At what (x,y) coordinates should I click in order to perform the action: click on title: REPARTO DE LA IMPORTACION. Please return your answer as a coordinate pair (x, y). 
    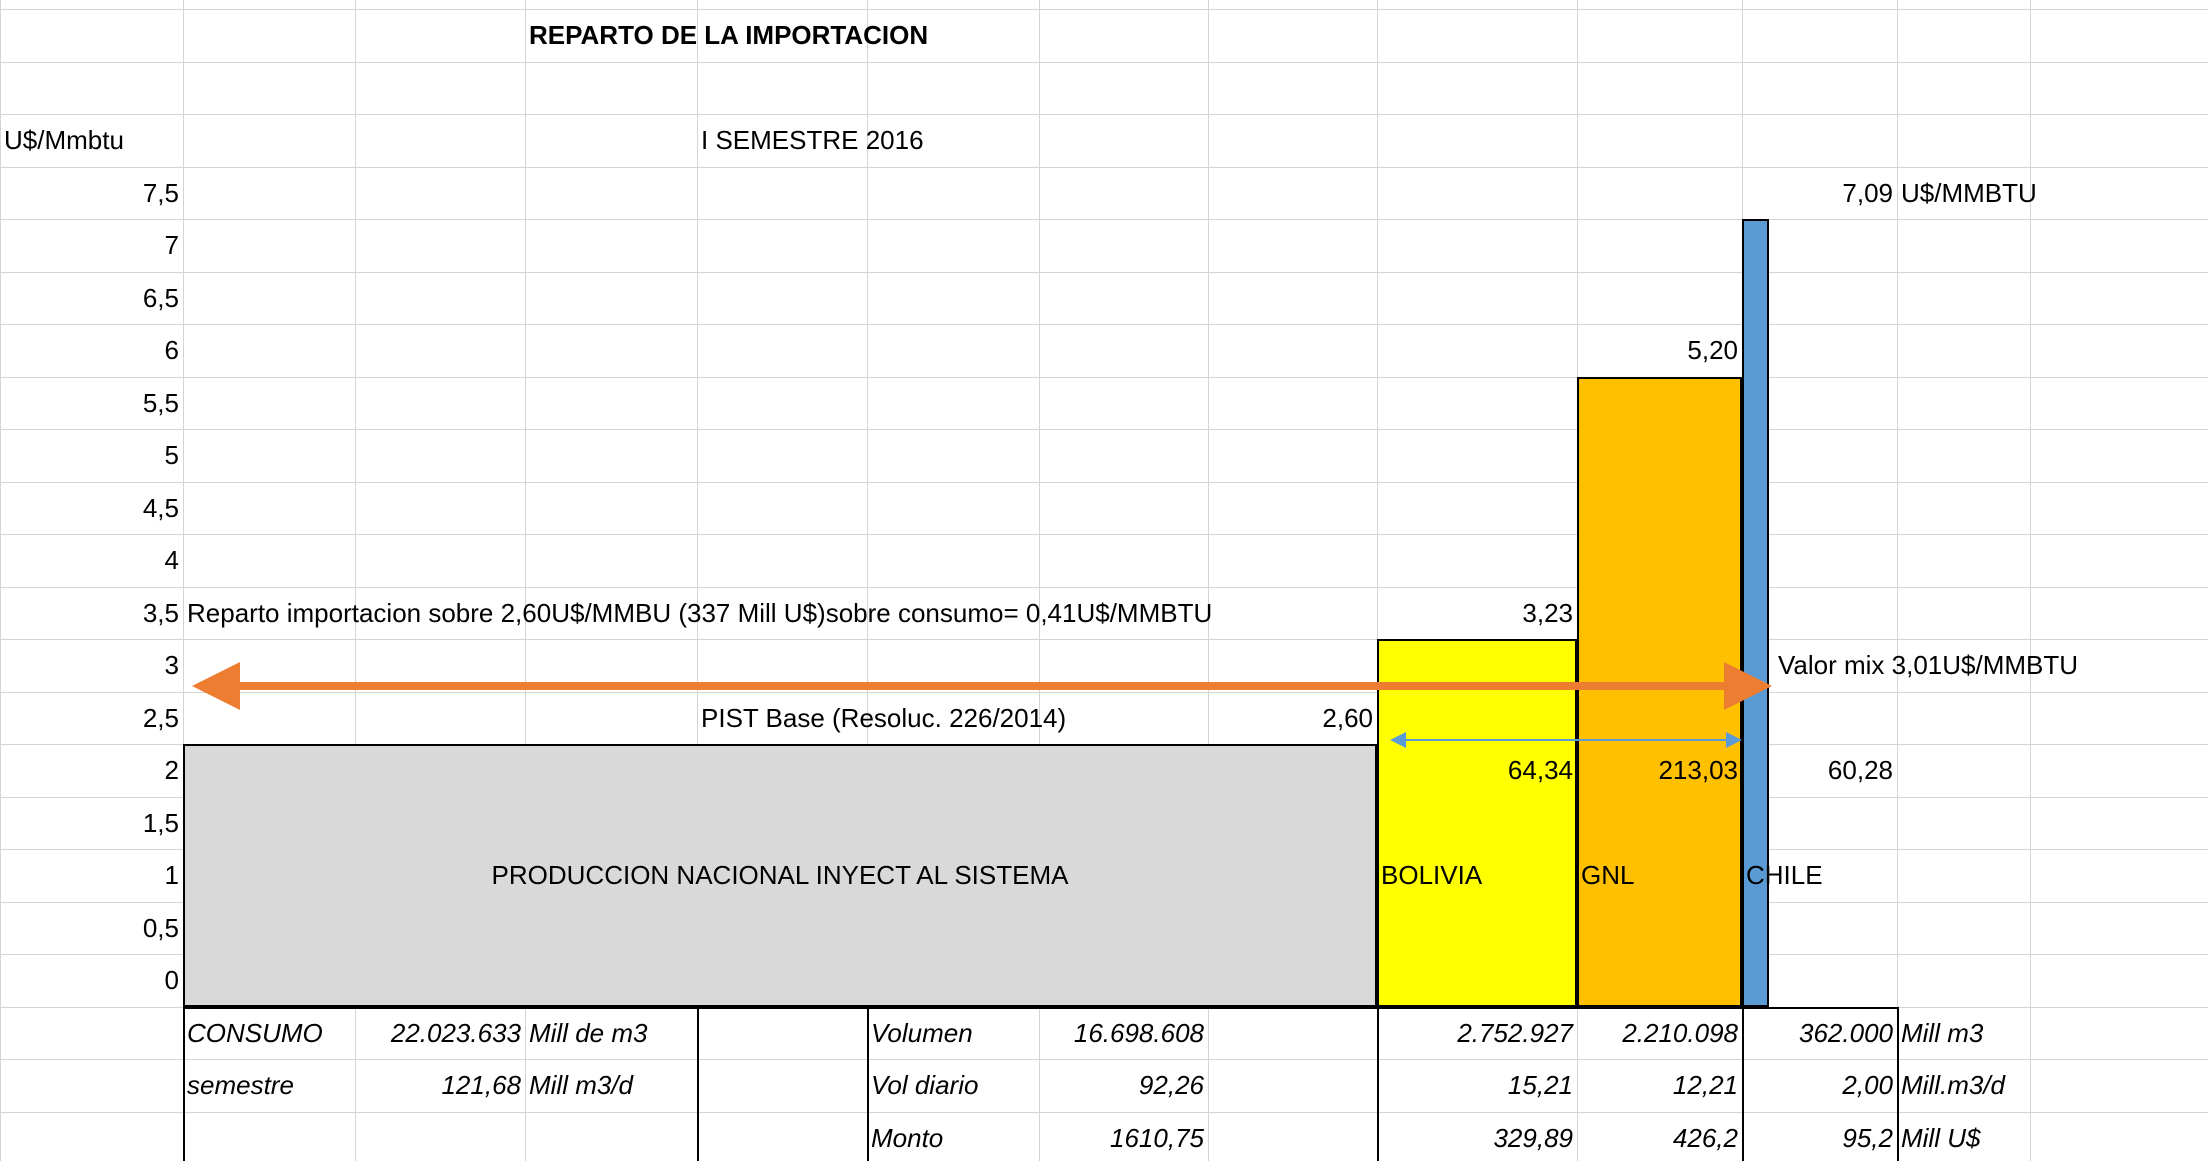
    Looking at the image, I should click on (729, 35).